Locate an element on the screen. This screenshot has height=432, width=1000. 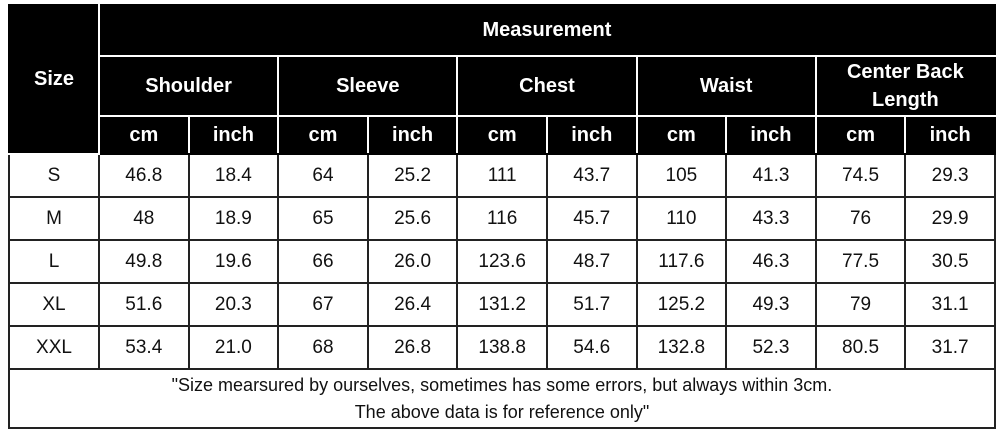
value-cell: 48.7 is located at coordinates (591, 261).